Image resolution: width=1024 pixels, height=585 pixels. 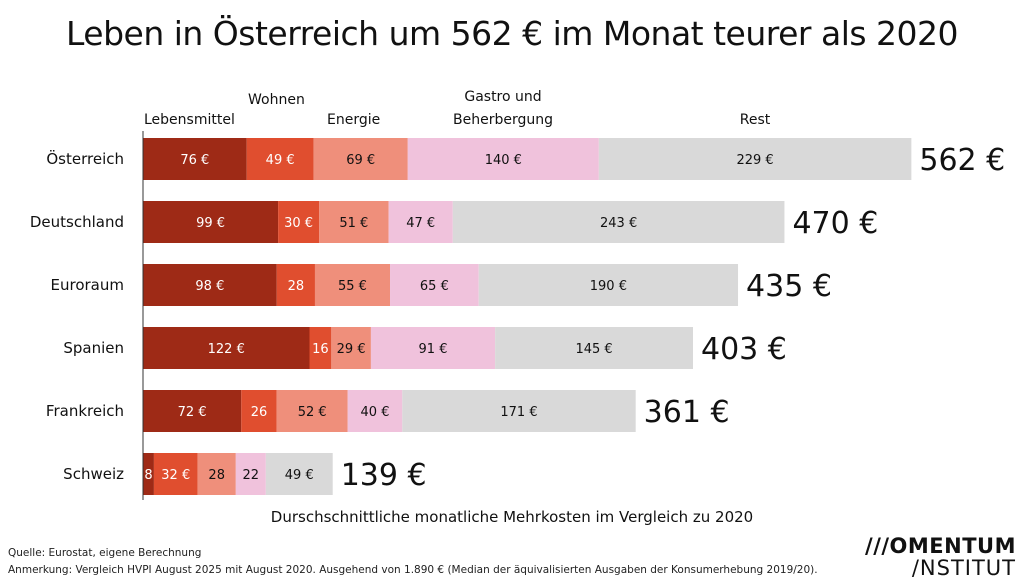 What do you see at coordinates (744, 349) in the screenshot?
I see `total-label: 403 €` at bounding box center [744, 349].